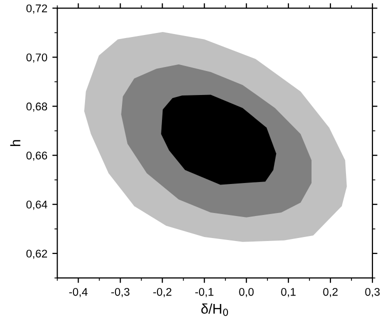 The width and height of the screenshot is (382, 327). What do you see at coordinates (162, 293) in the screenshot?
I see `x-tick-label: -0,2` at bounding box center [162, 293].